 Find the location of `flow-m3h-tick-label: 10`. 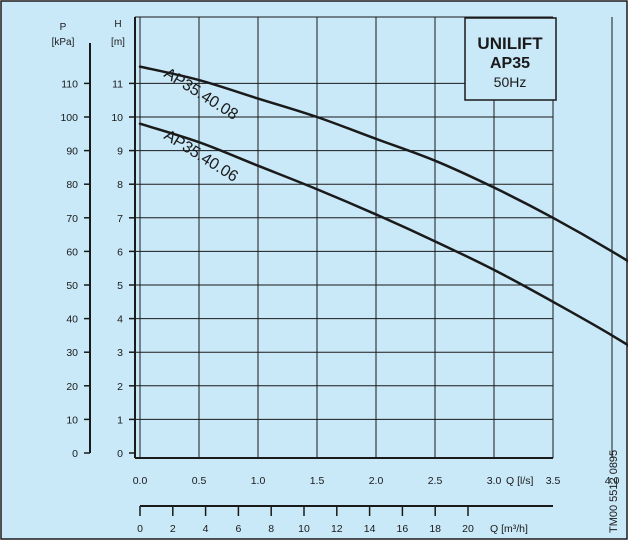

flow-m3h-tick-label: 10 is located at coordinates (304, 529).